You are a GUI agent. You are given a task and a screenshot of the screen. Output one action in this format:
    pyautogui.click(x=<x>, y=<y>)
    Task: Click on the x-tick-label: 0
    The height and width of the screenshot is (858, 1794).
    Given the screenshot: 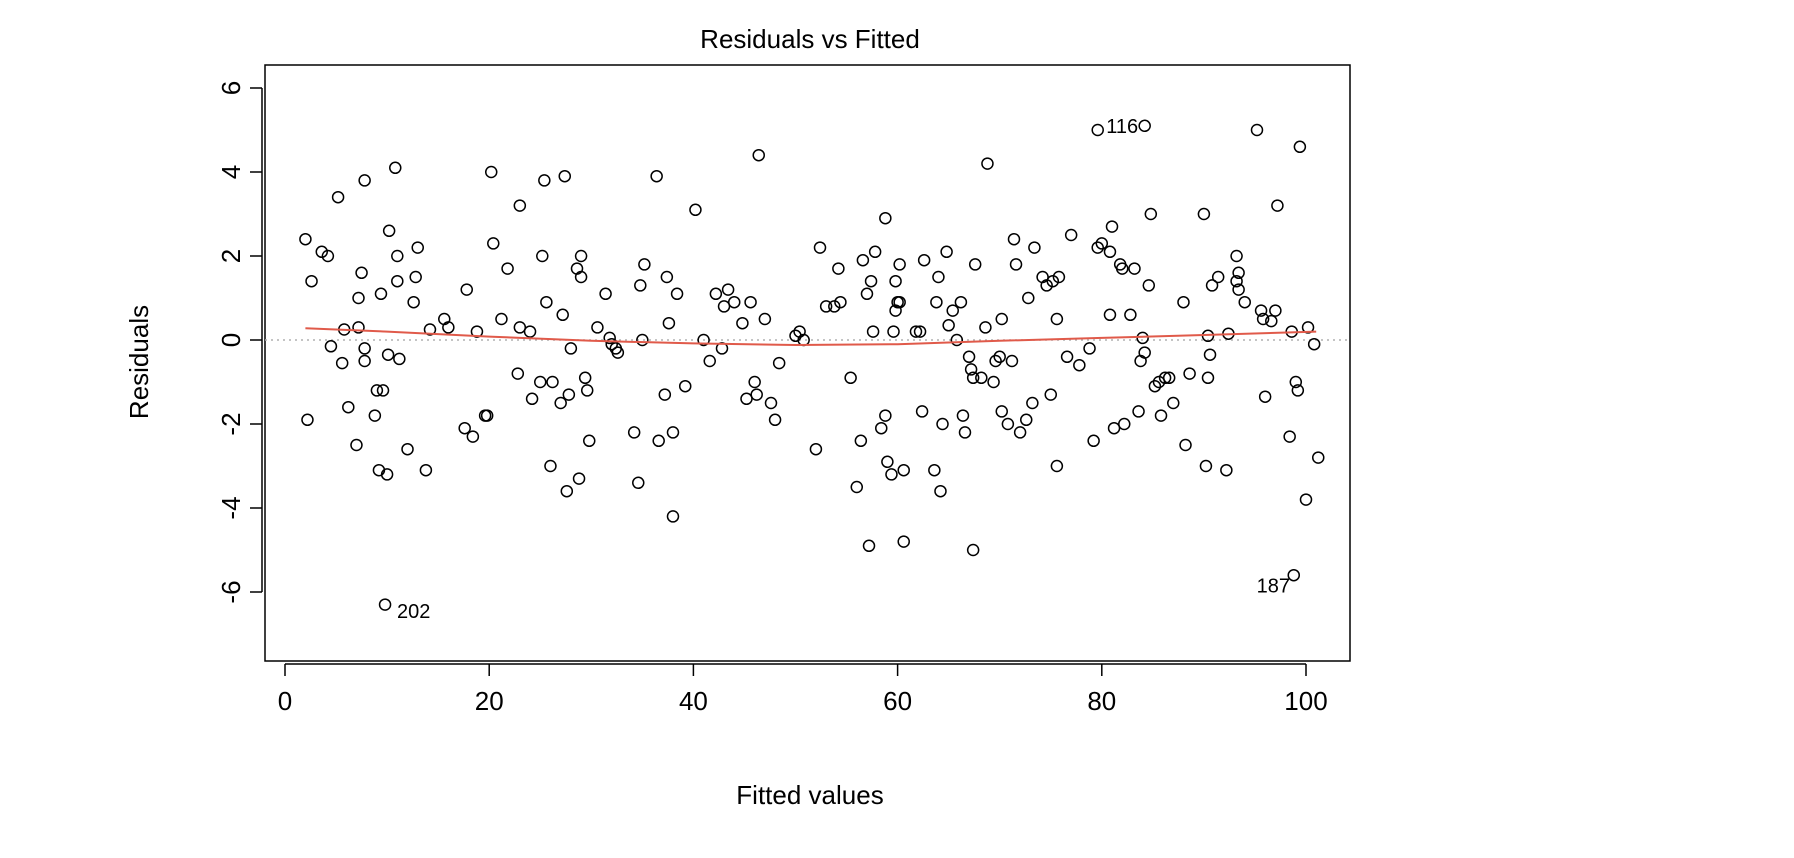 What is the action you would take?
    pyautogui.click(x=285, y=701)
    